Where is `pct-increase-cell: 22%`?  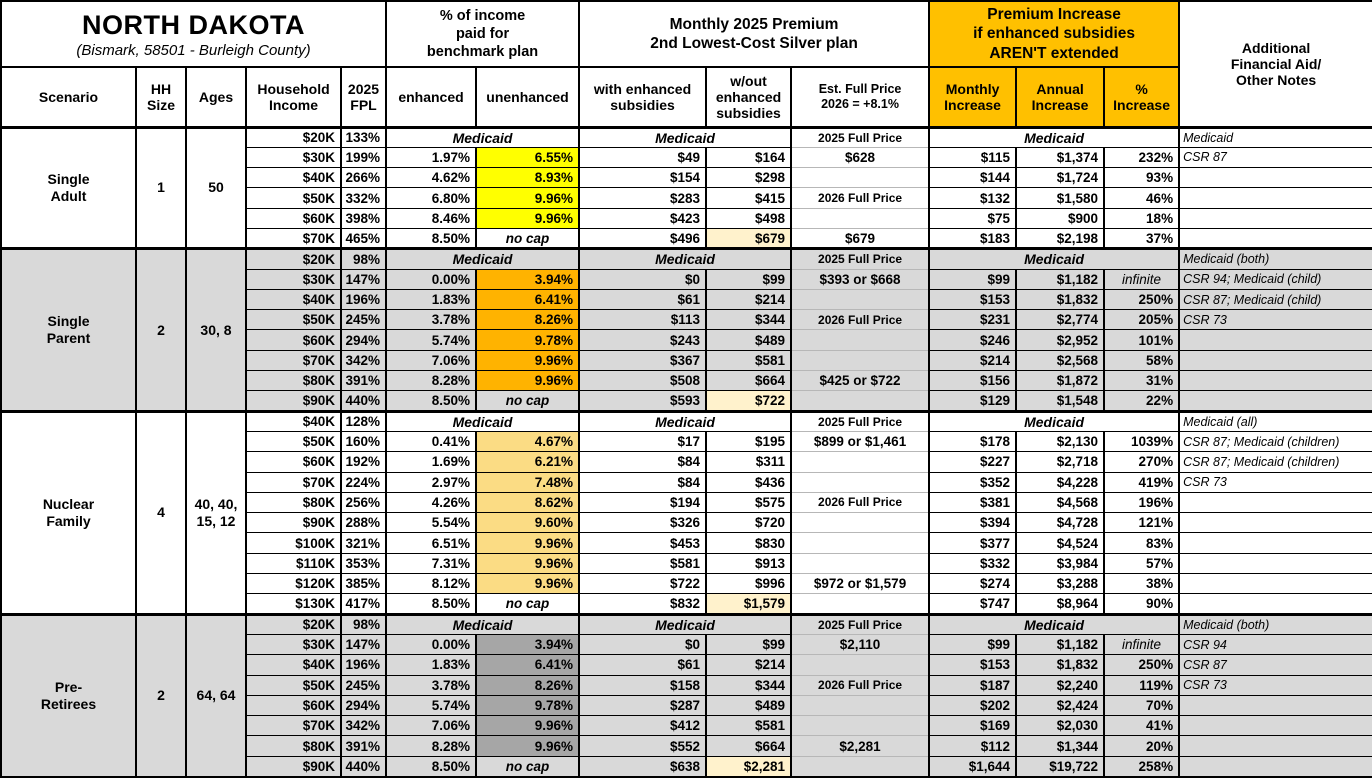 pct-increase-cell: 22% is located at coordinates (1142, 401).